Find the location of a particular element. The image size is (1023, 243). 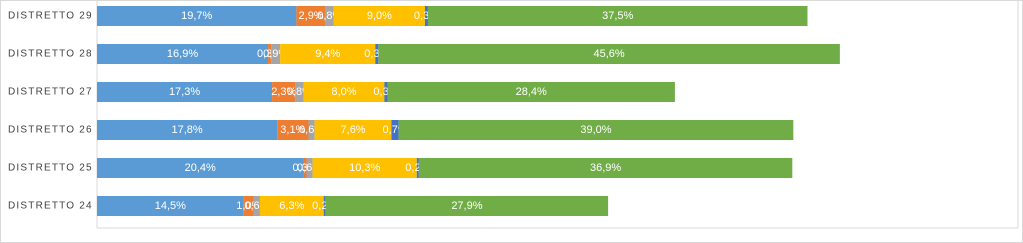

value-label: 2,9% is located at coordinates (311, 16).